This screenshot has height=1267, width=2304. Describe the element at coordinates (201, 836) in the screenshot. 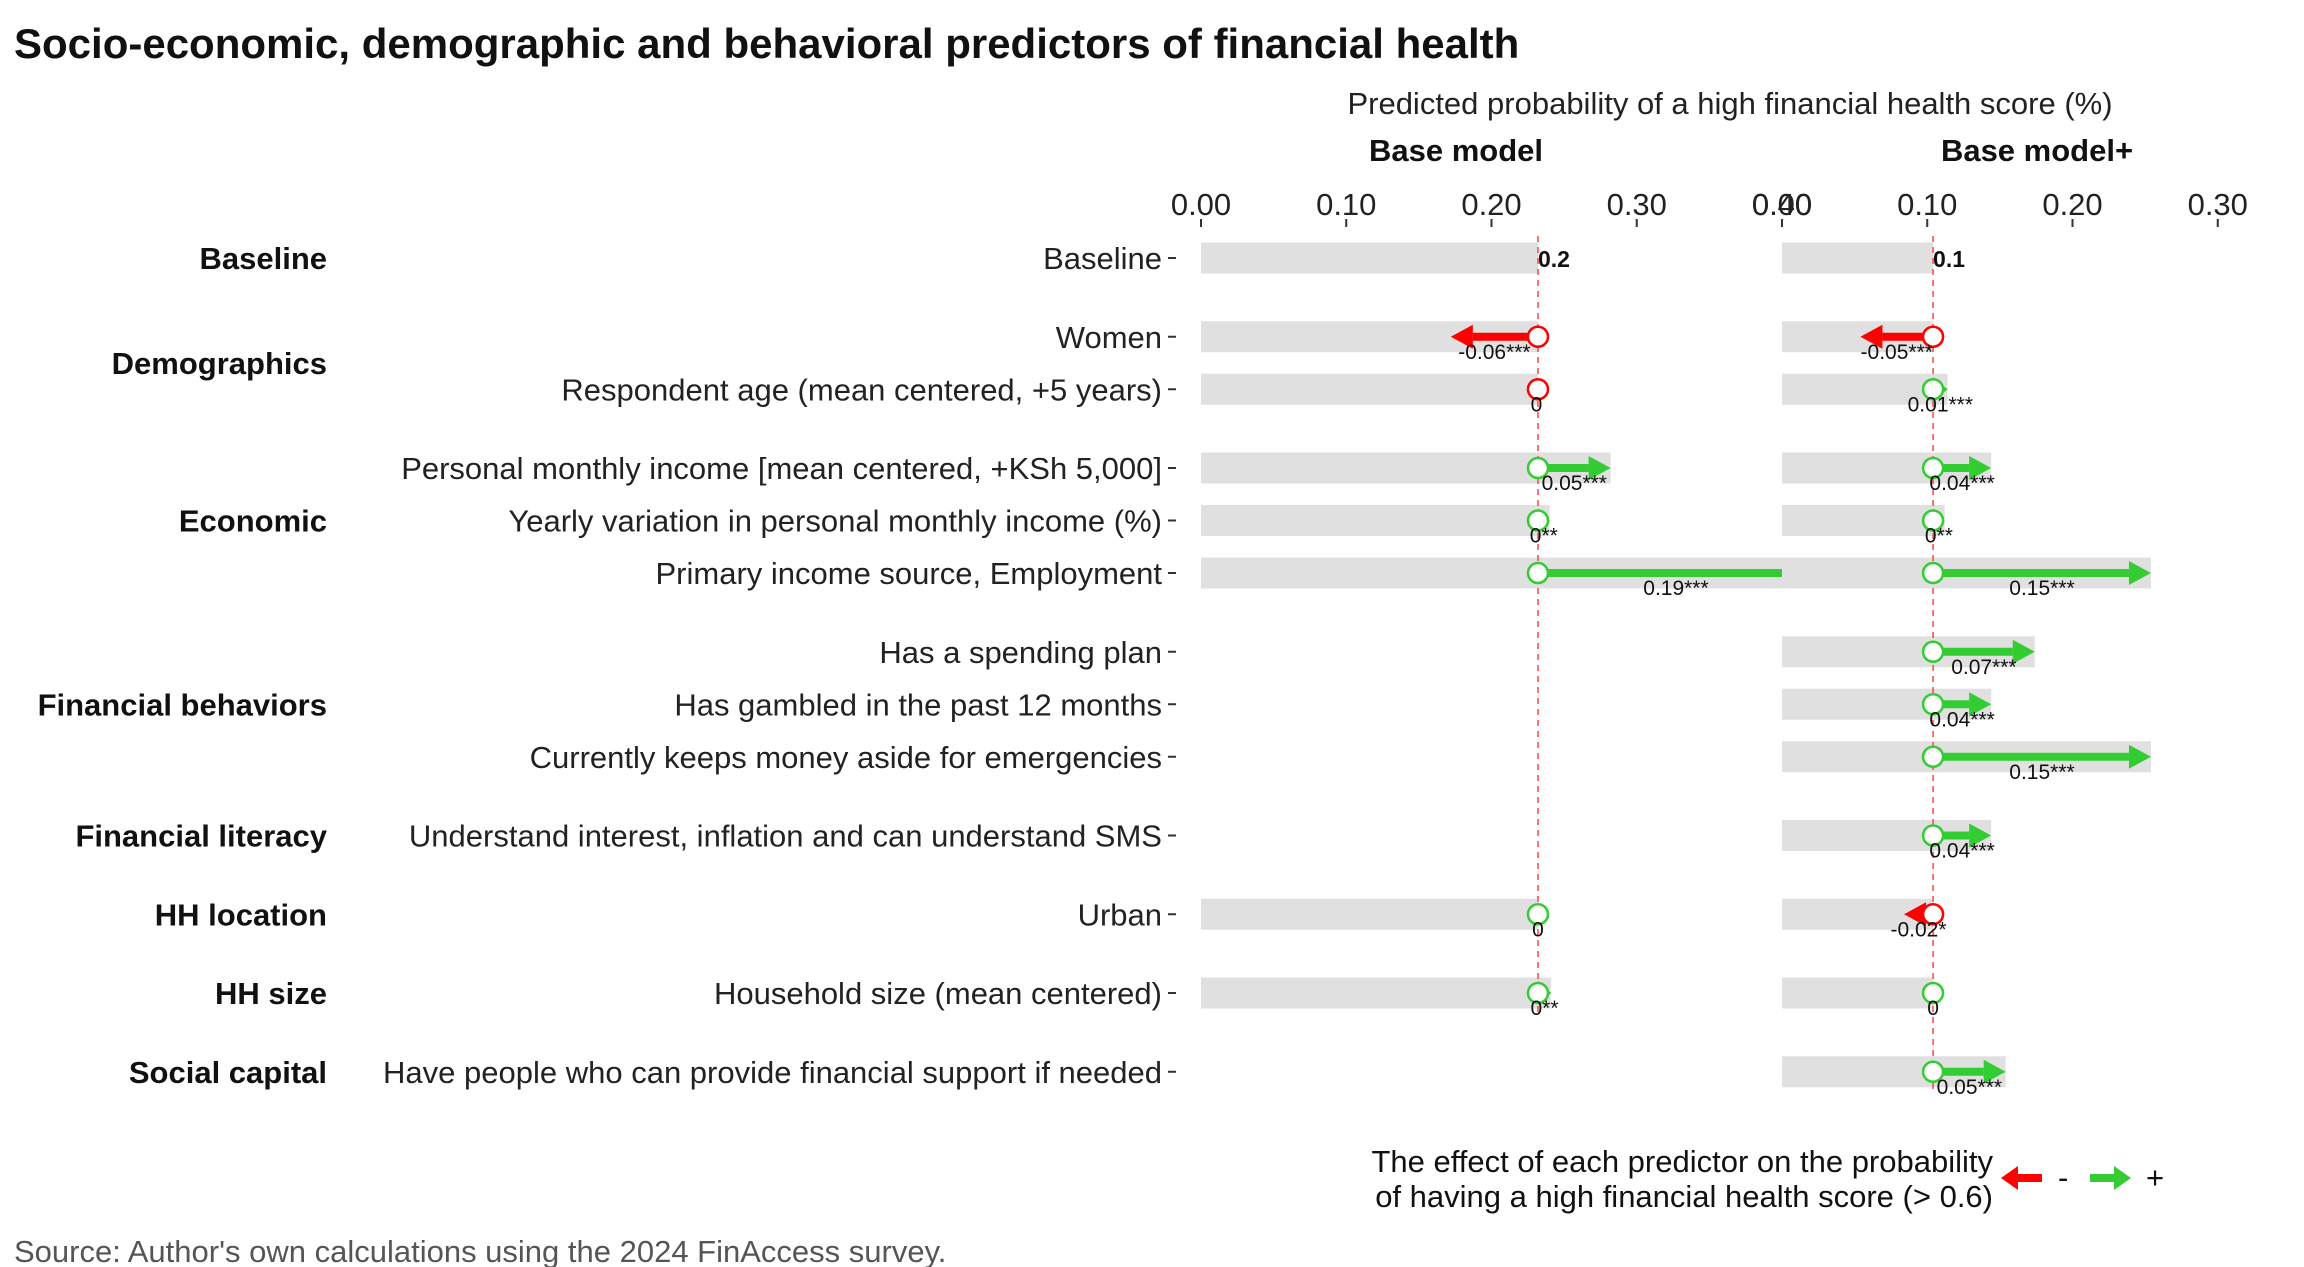

I see `group-label: Financial literacy` at that location.